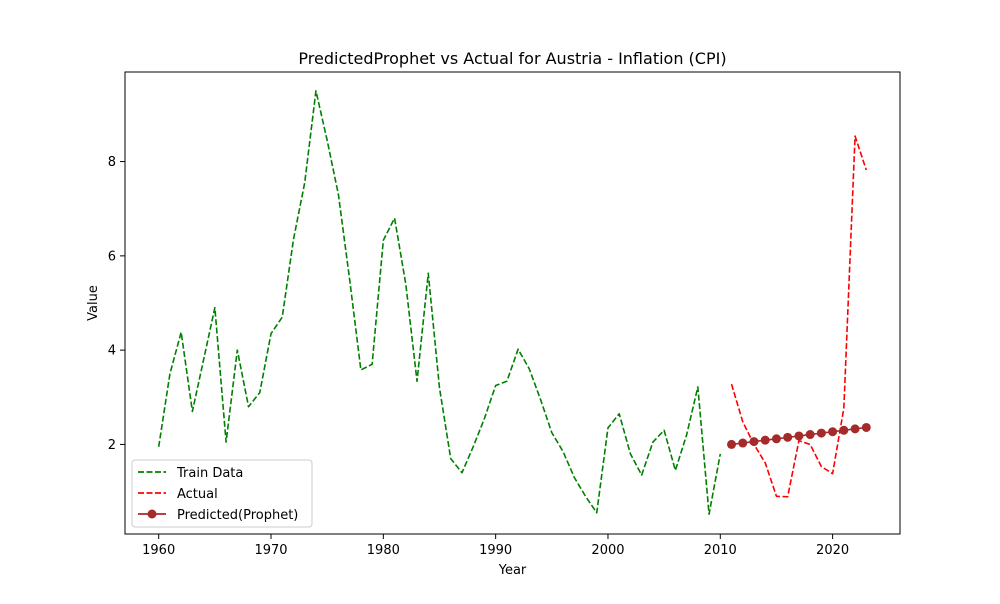 This screenshot has height=604, width=1000. I want to click on y-axis-label: Value, so click(93, 303).